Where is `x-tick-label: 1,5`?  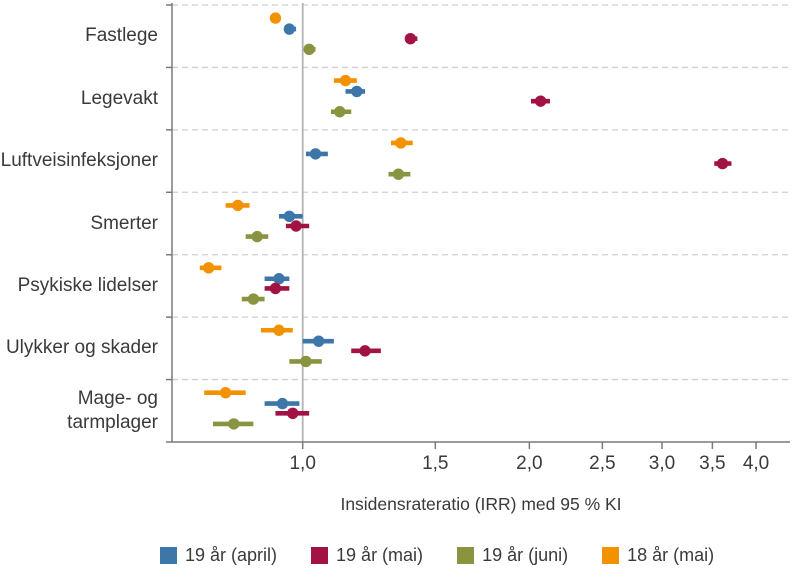
x-tick-label: 1,5 is located at coordinates (435, 463).